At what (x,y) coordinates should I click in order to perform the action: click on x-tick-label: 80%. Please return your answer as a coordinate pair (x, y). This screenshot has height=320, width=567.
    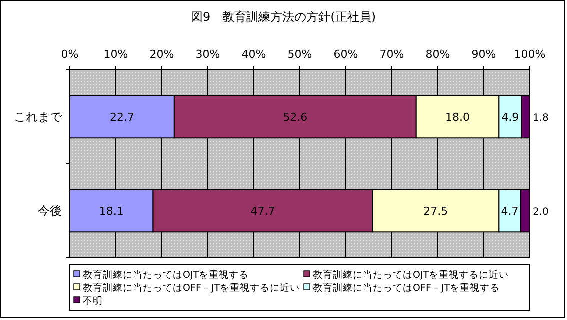
    Looking at the image, I should click on (438, 54).